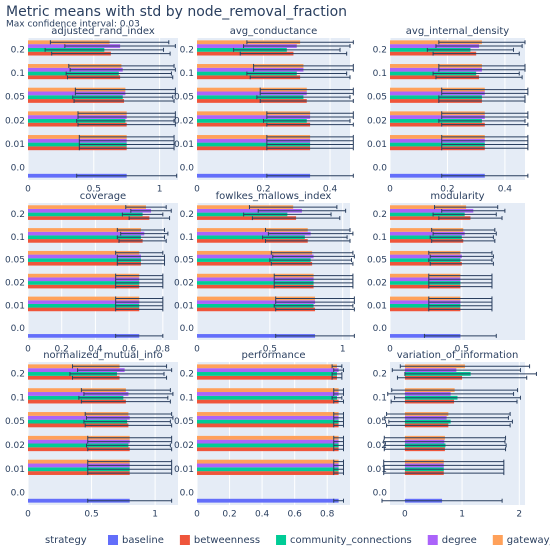 The height and width of the screenshot is (549, 550). What do you see at coordinates (18, 494) in the screenshot?
I see `y-tick-label: 0.0` at bounding box center [18, 494].